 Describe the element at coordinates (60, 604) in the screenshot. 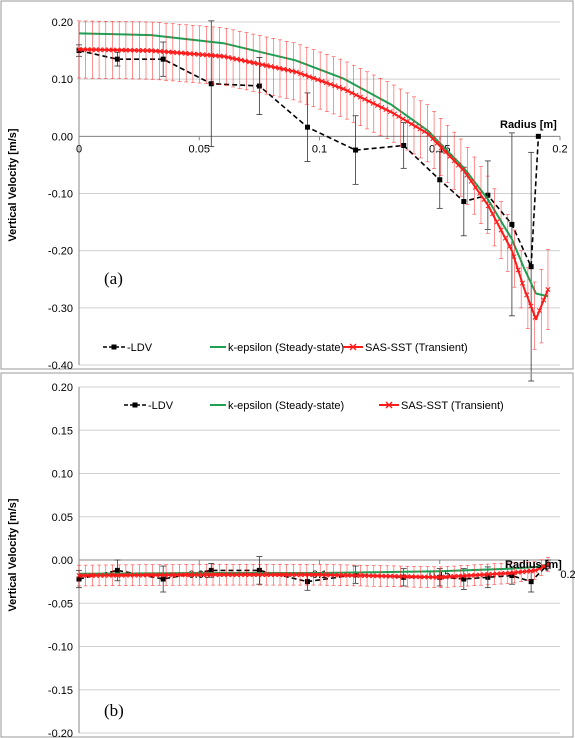

I see `y-tick-label: -0.05` at that location.